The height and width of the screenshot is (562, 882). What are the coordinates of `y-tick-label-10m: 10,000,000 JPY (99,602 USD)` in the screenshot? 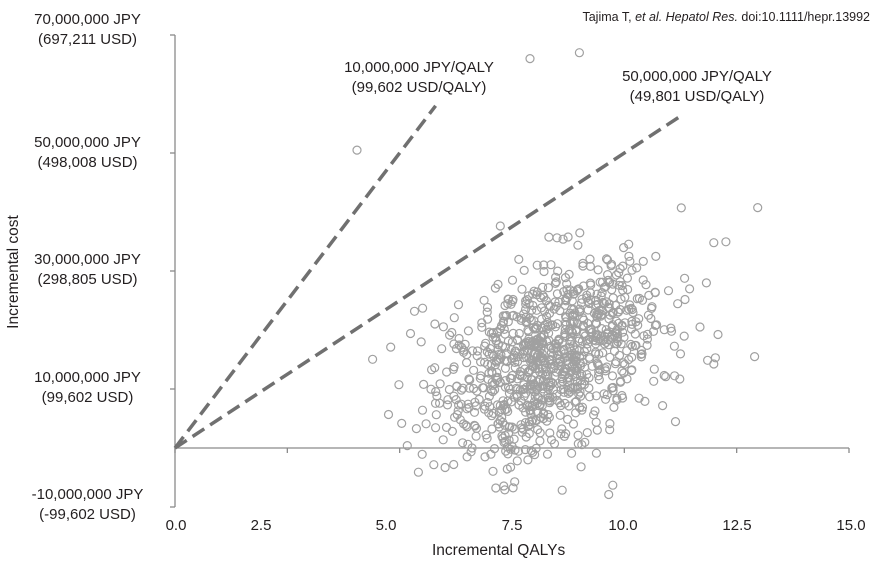 It's located at (87, 387).